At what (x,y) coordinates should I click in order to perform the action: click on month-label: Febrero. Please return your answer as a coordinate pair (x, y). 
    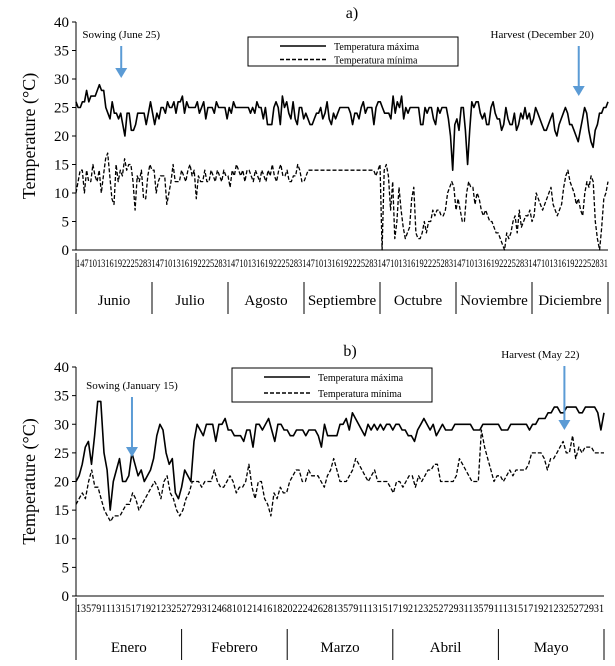
    Looking at the image, I should click on (234, 648).